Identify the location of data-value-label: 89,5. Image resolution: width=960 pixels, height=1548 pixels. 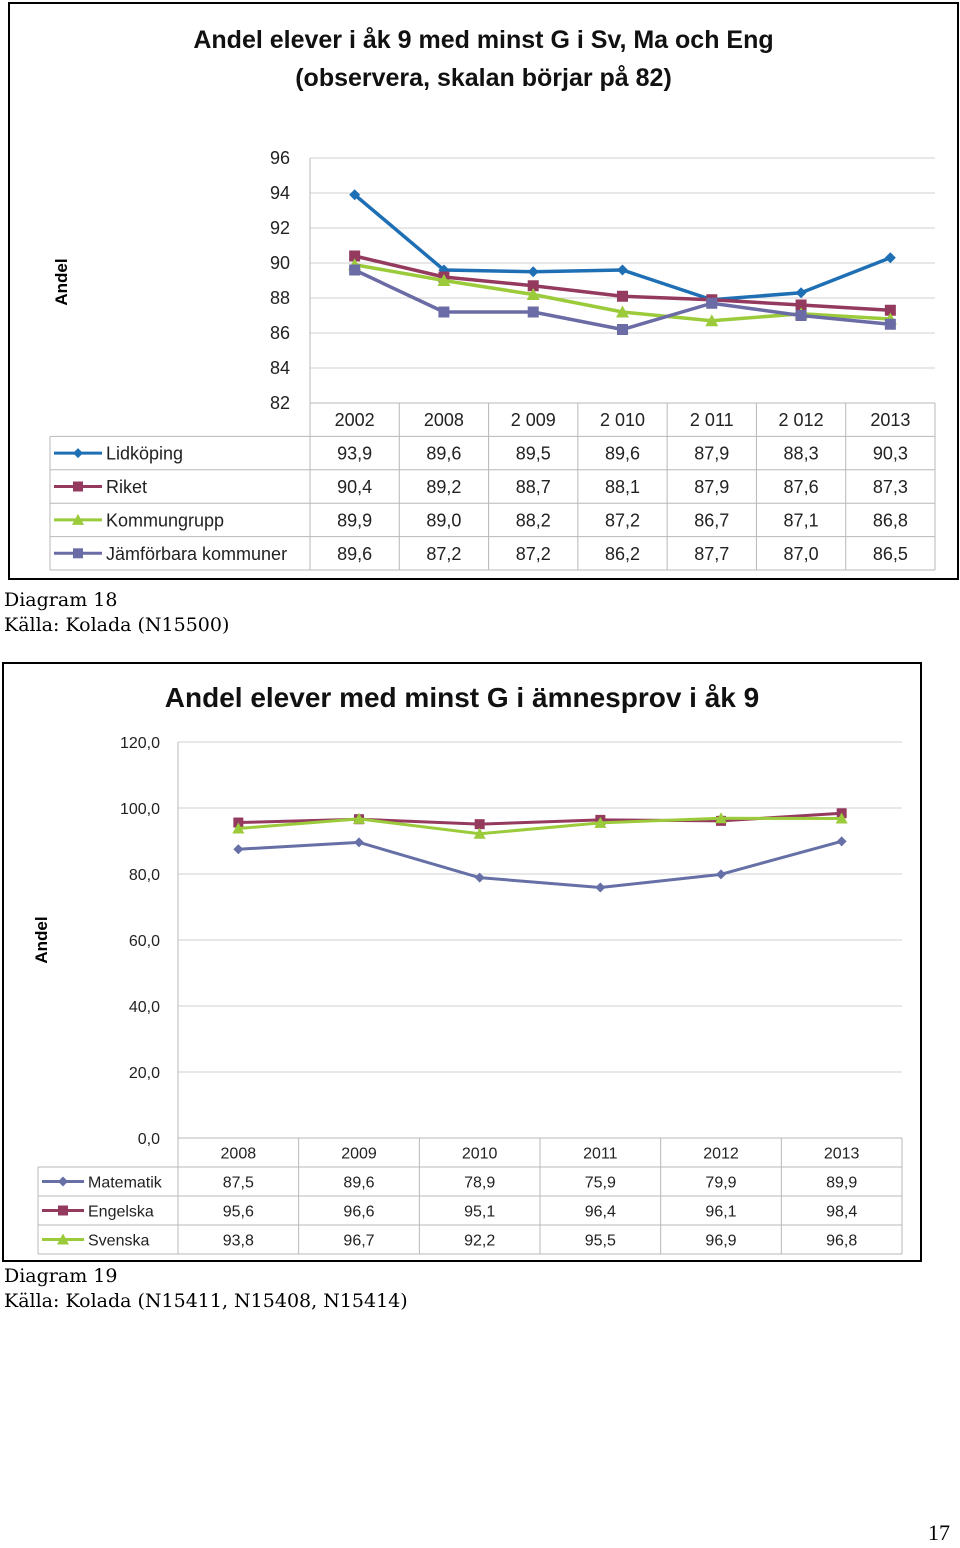
(533, 454).